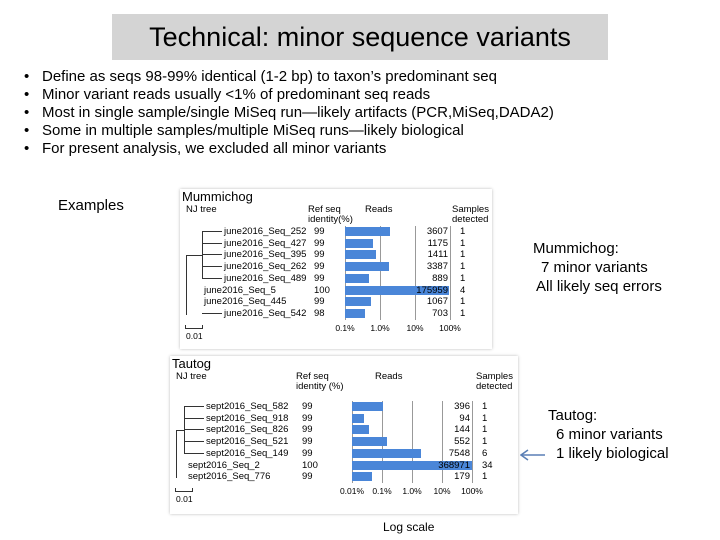 This screenshot has width=720, height=540. What do you see at coordinates (612, 453) in the screenshot?
I see `note-line: 1 likely biological` at bounding box center [612, 453].